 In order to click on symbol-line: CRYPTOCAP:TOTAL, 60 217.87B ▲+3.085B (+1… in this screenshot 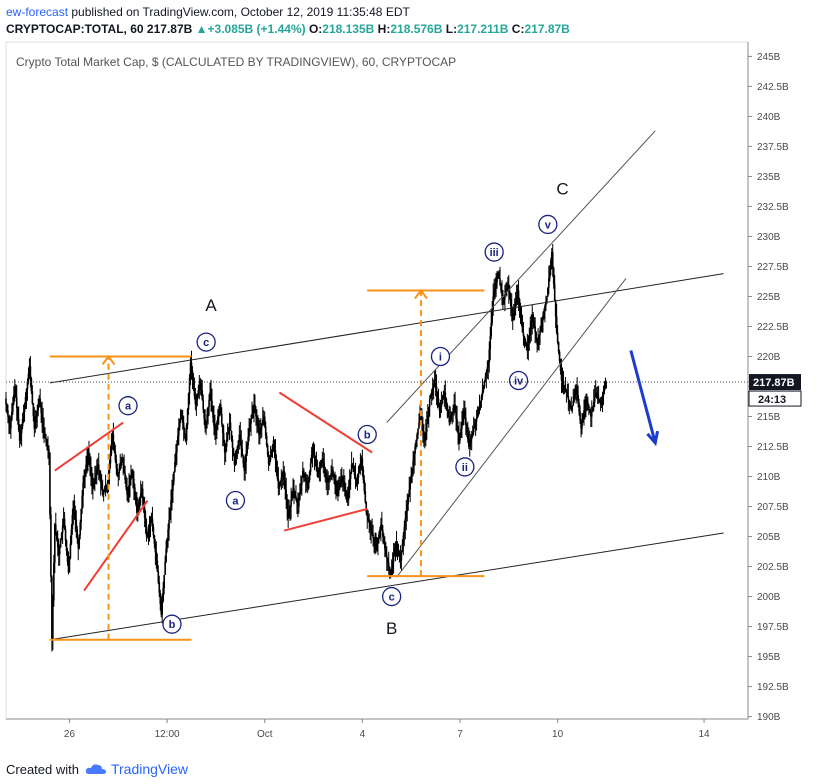, I will do `click(288, 29)`.